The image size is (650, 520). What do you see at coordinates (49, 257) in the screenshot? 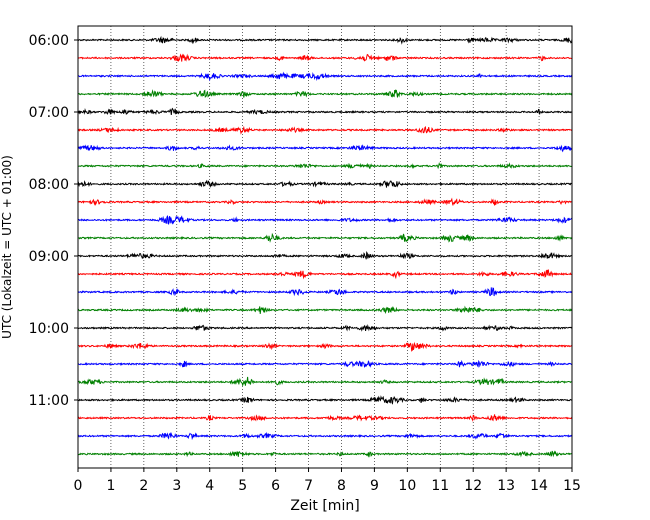
I see `y-tick-label: 09:00` at bounding box center [49, 257].